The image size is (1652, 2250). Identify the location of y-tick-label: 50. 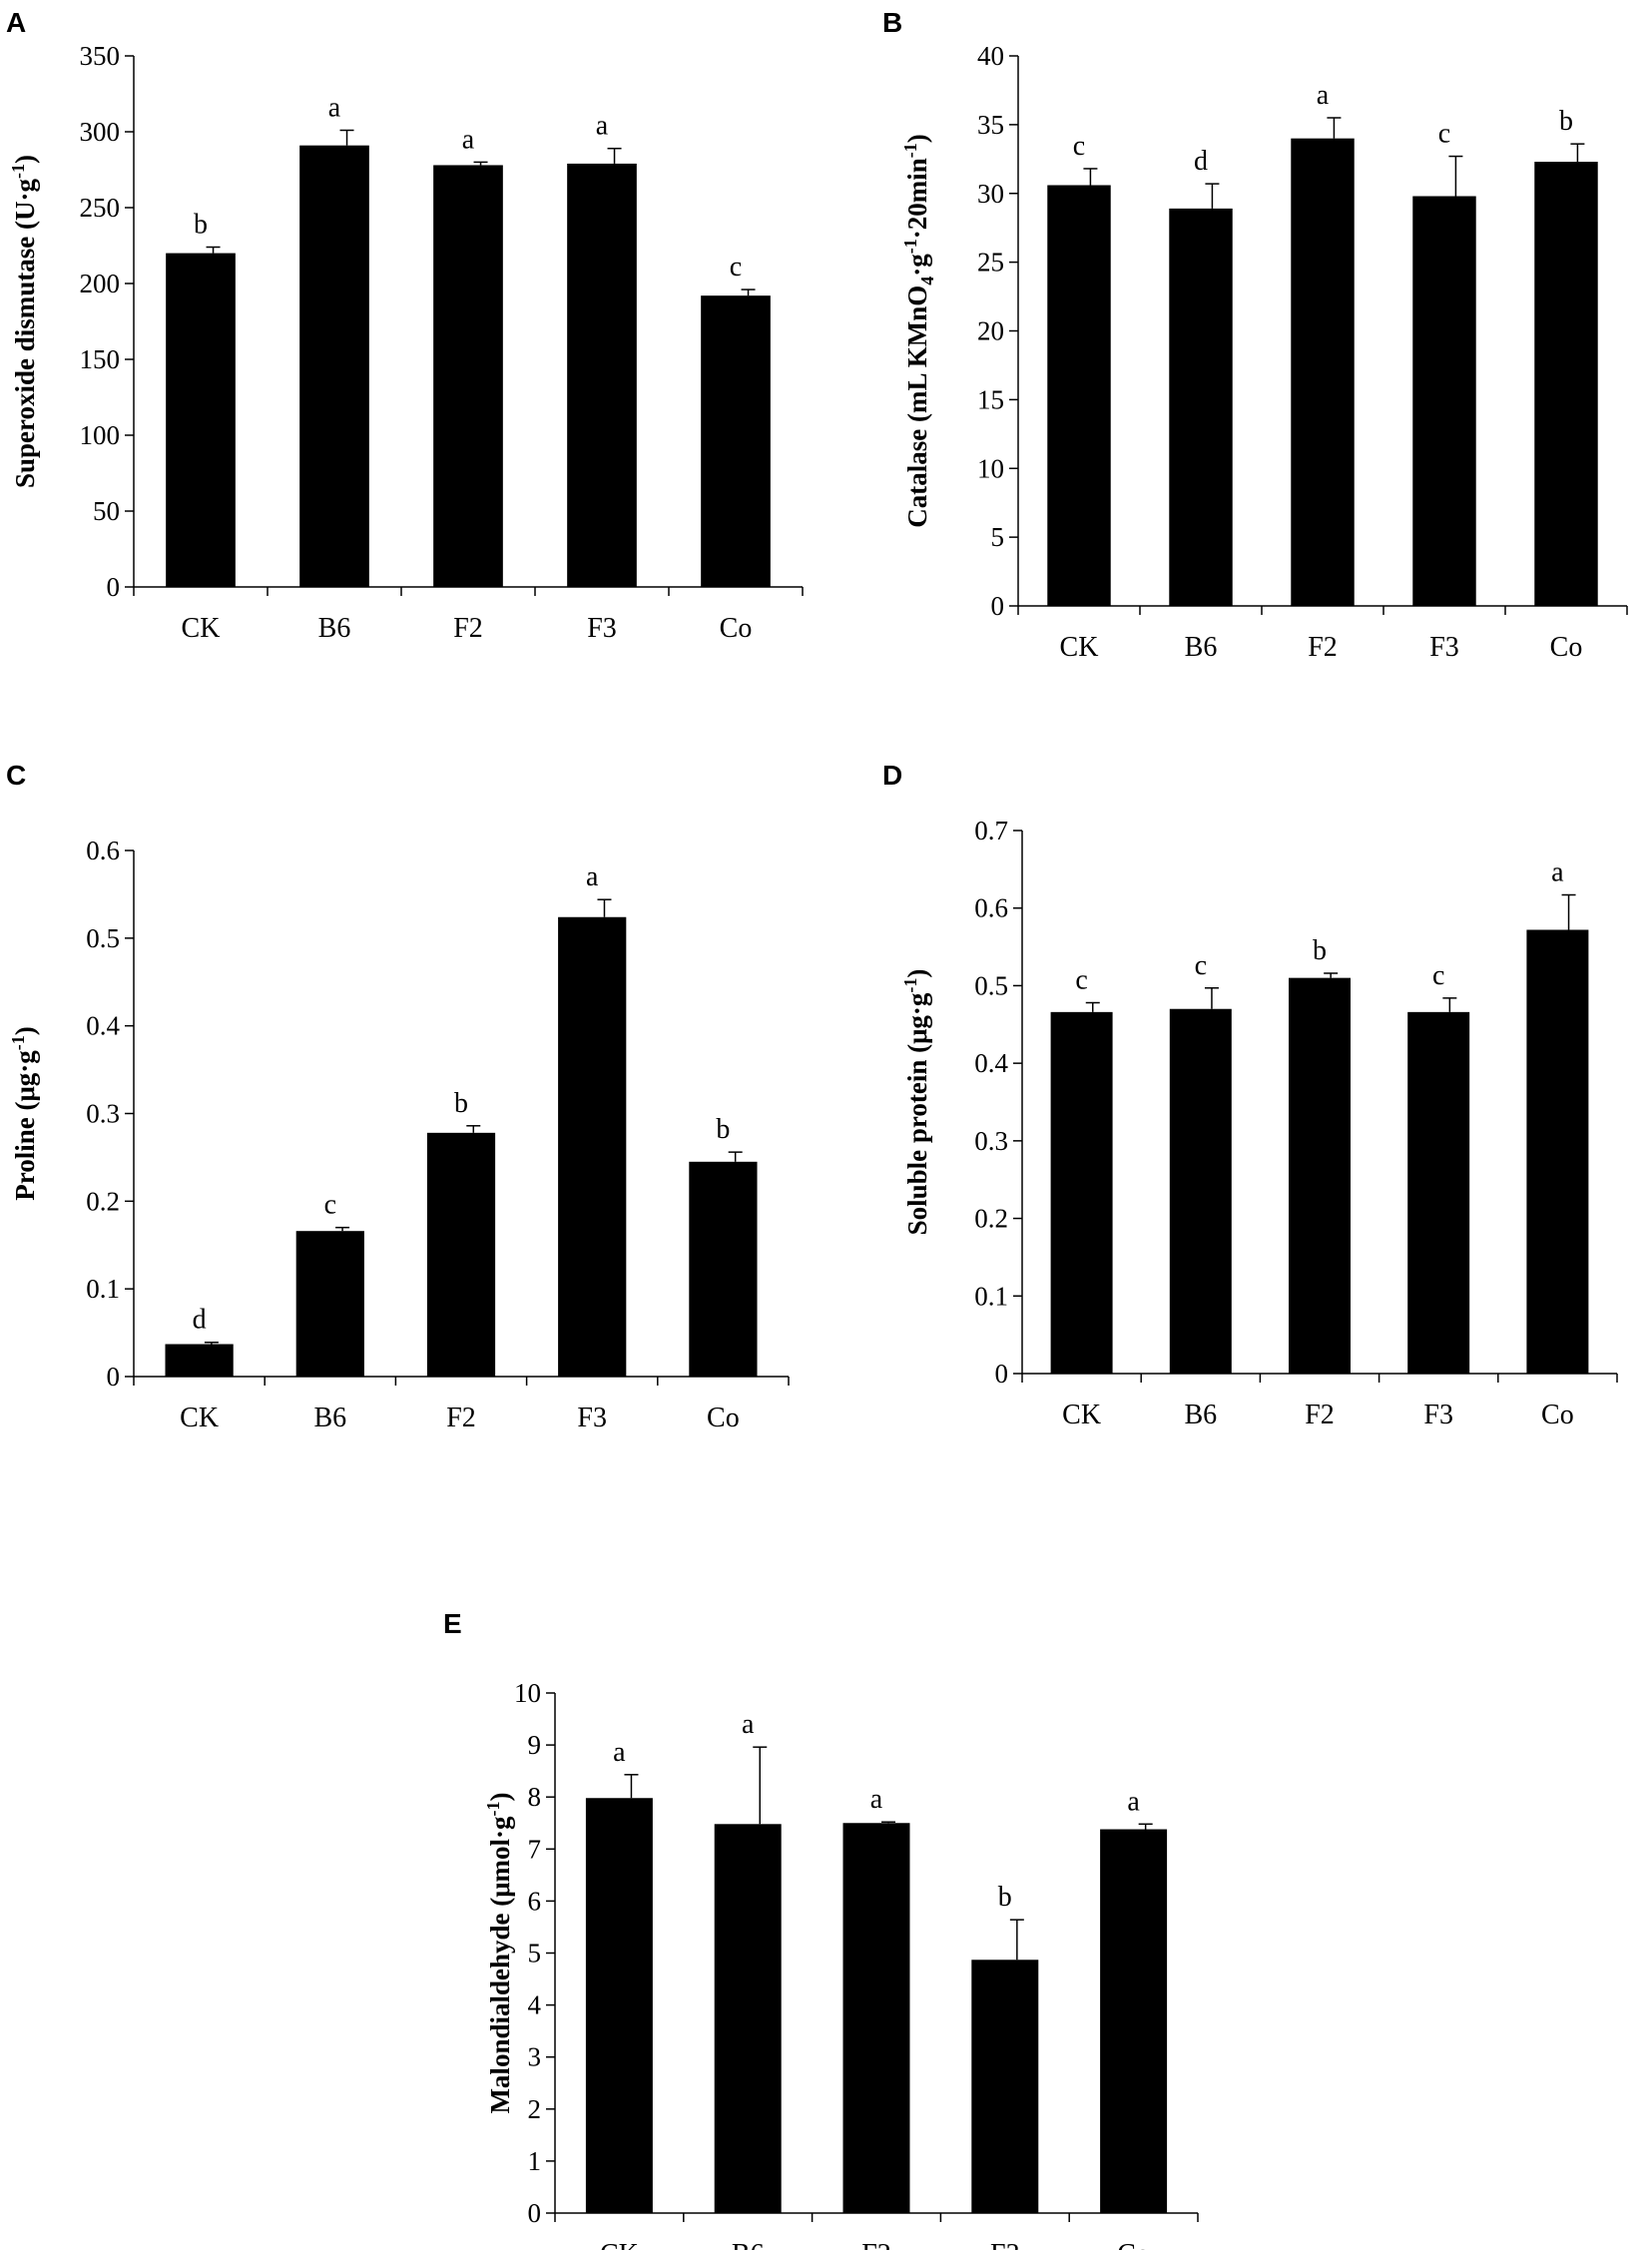
(106, 511).